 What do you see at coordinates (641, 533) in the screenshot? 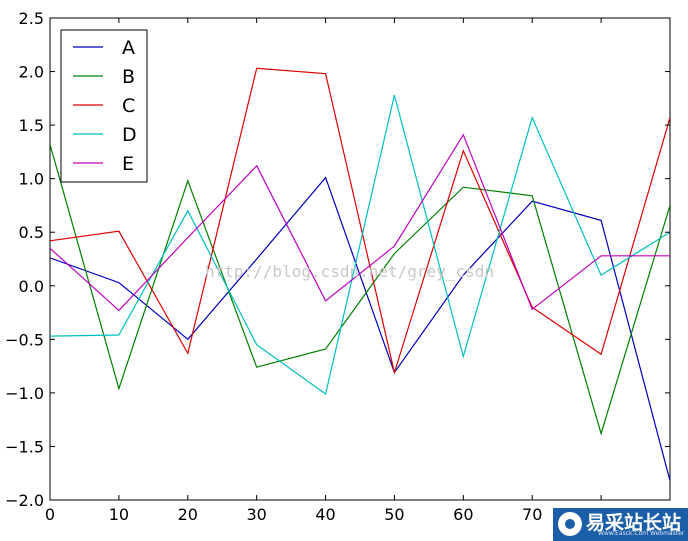
I see `site-logo-subtitle: Www.Easck.Com Webmaster` at bounding box center [641, 533].